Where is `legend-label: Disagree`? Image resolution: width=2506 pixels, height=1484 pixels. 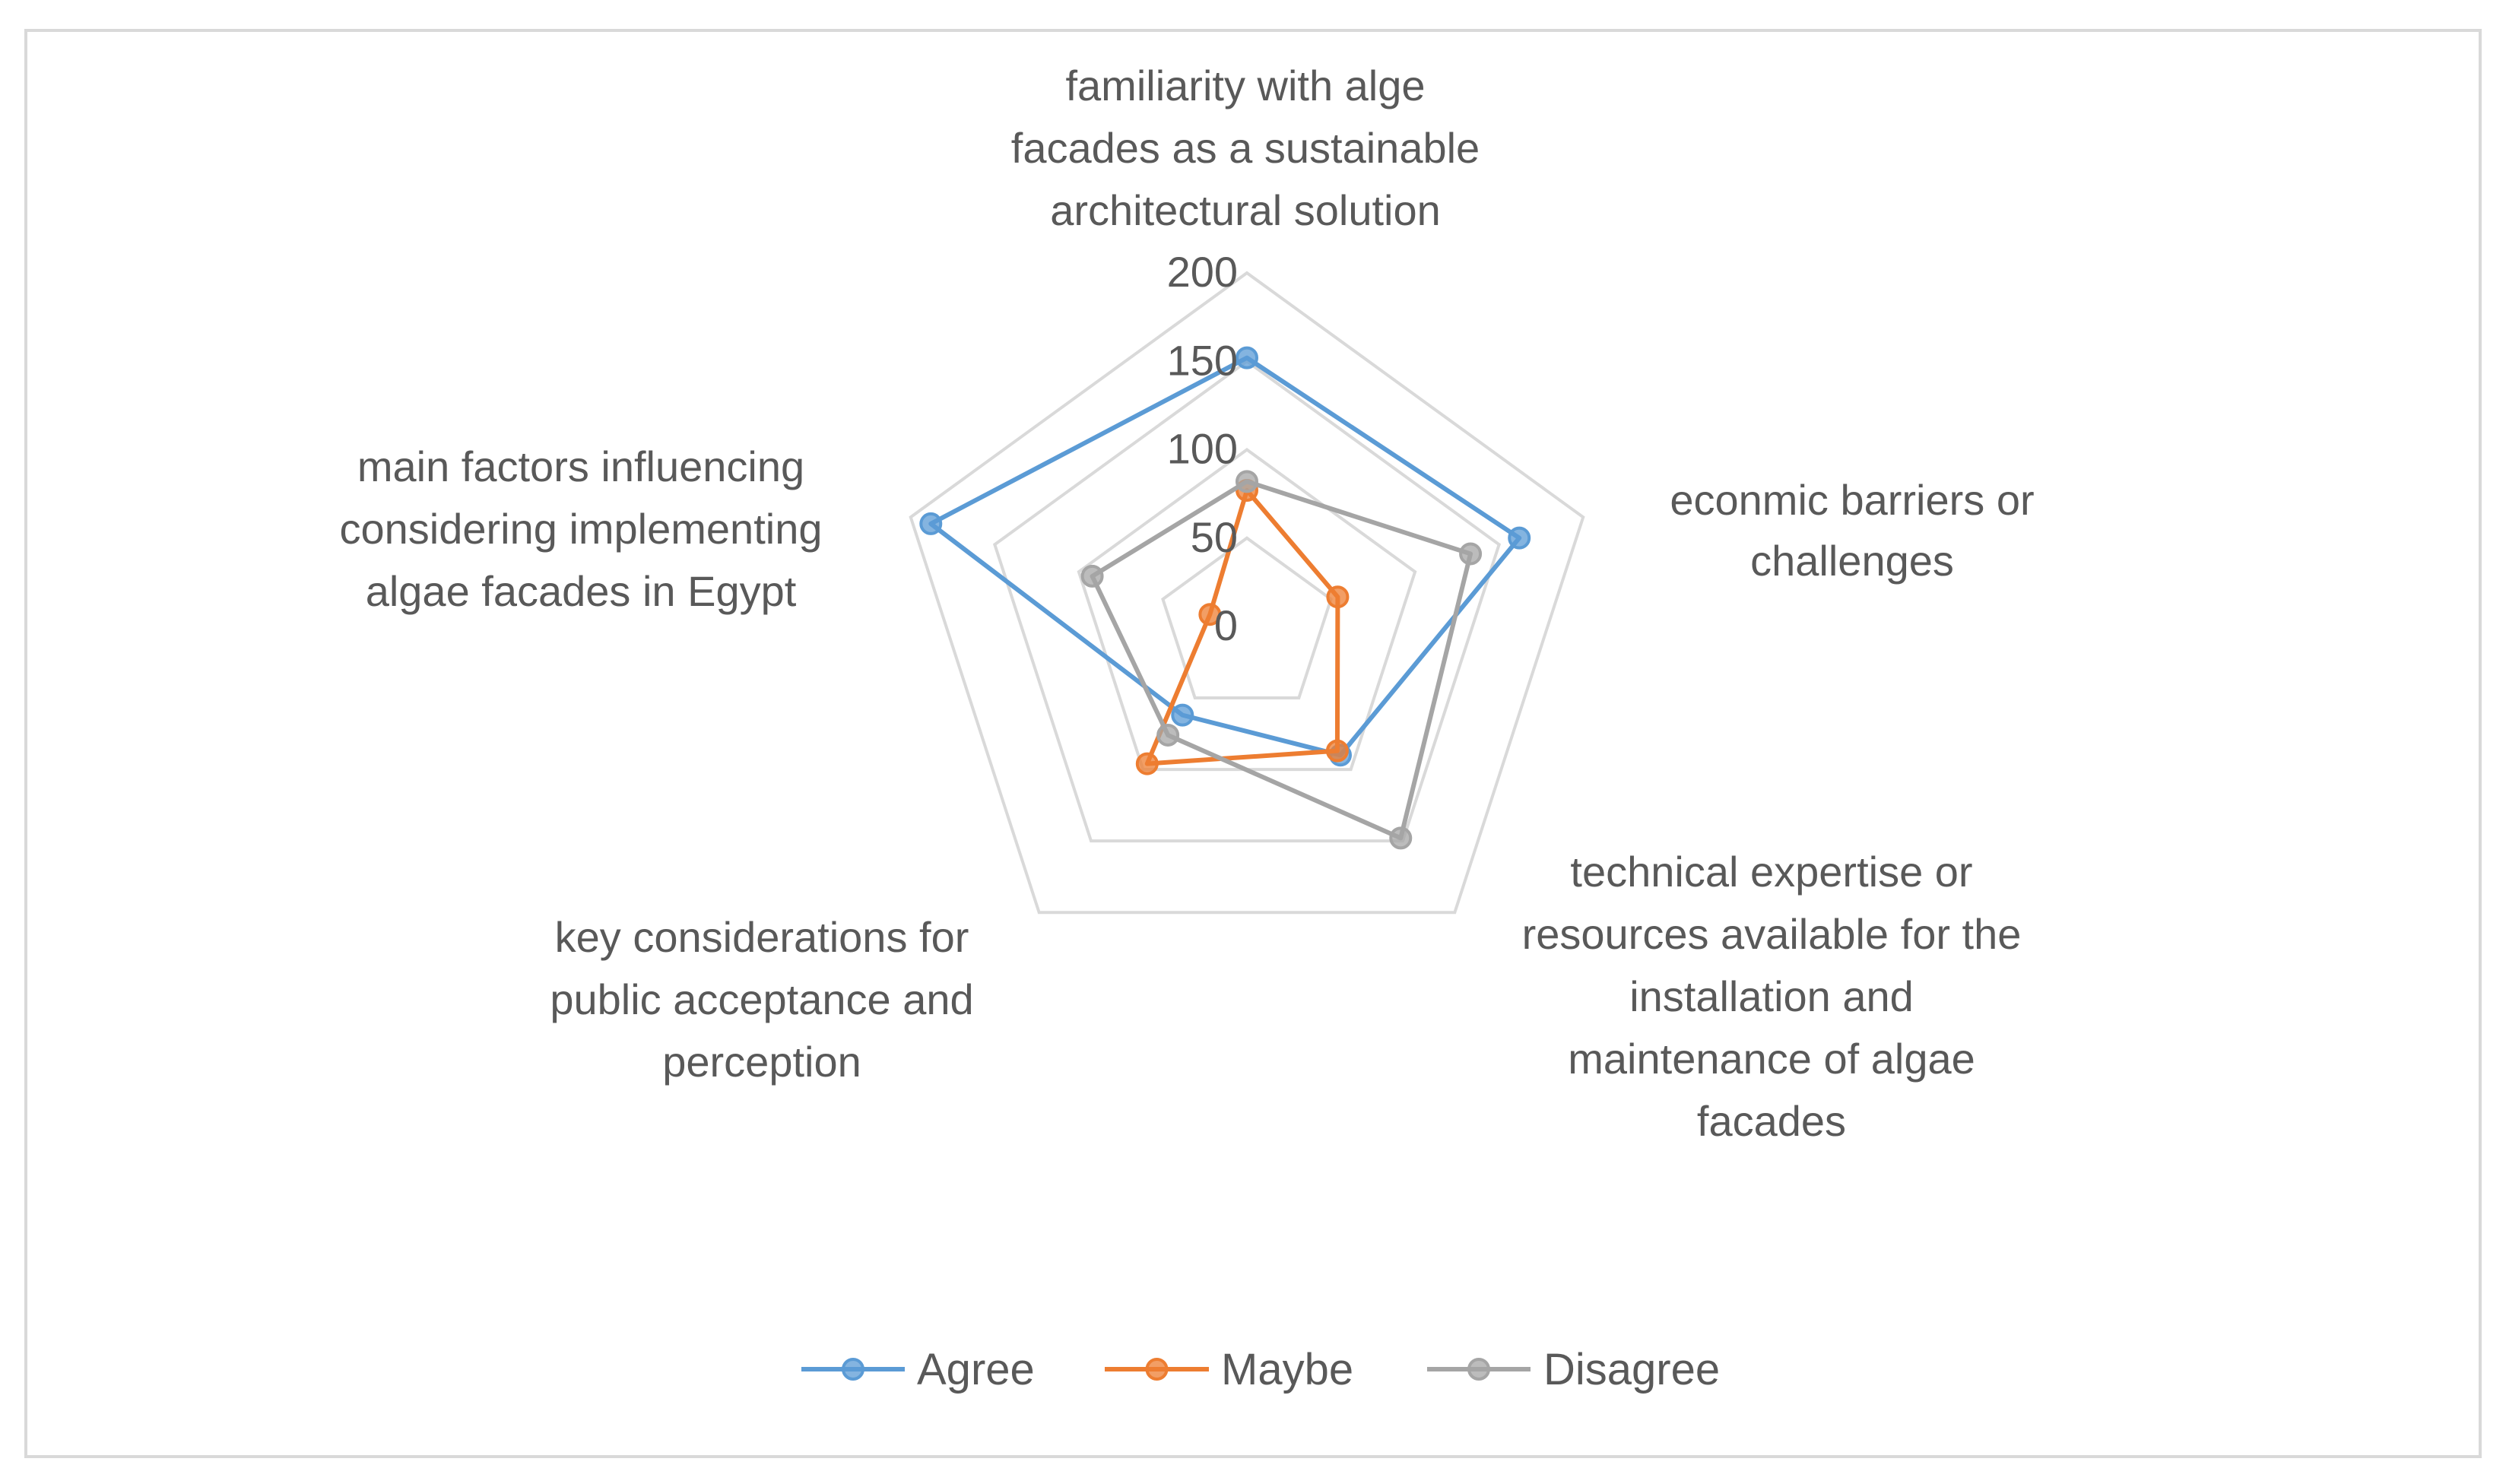 legend-label: Disagree is located at coordinates (1631, 1369).